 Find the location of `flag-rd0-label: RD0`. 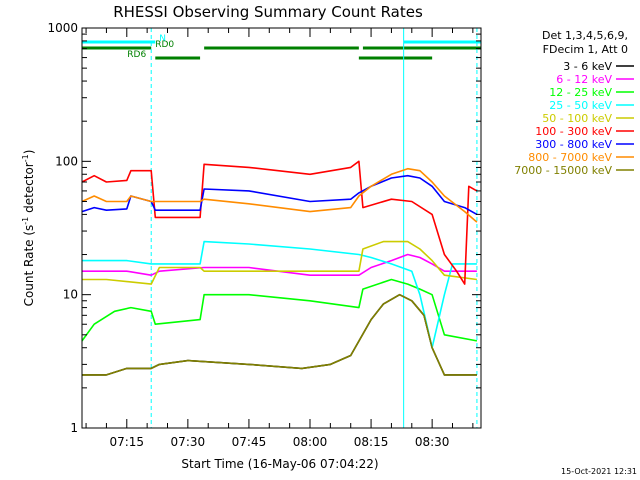

flag-rd0-label: RD0 is located at coordinates (164, 45).